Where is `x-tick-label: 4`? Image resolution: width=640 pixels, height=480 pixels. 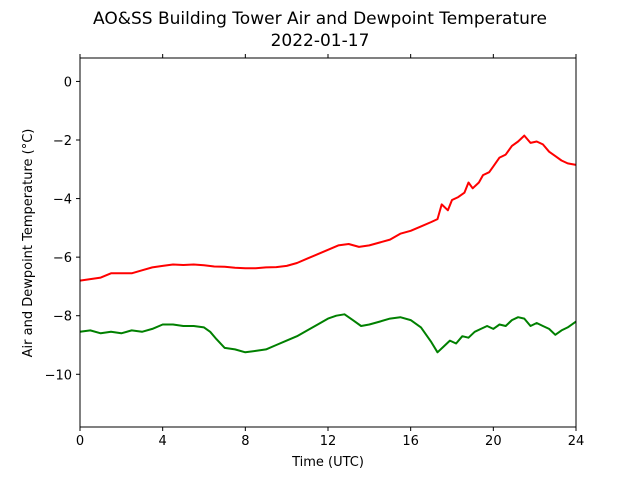 x-tick-label: 4 is located at coordinates (163, 441).